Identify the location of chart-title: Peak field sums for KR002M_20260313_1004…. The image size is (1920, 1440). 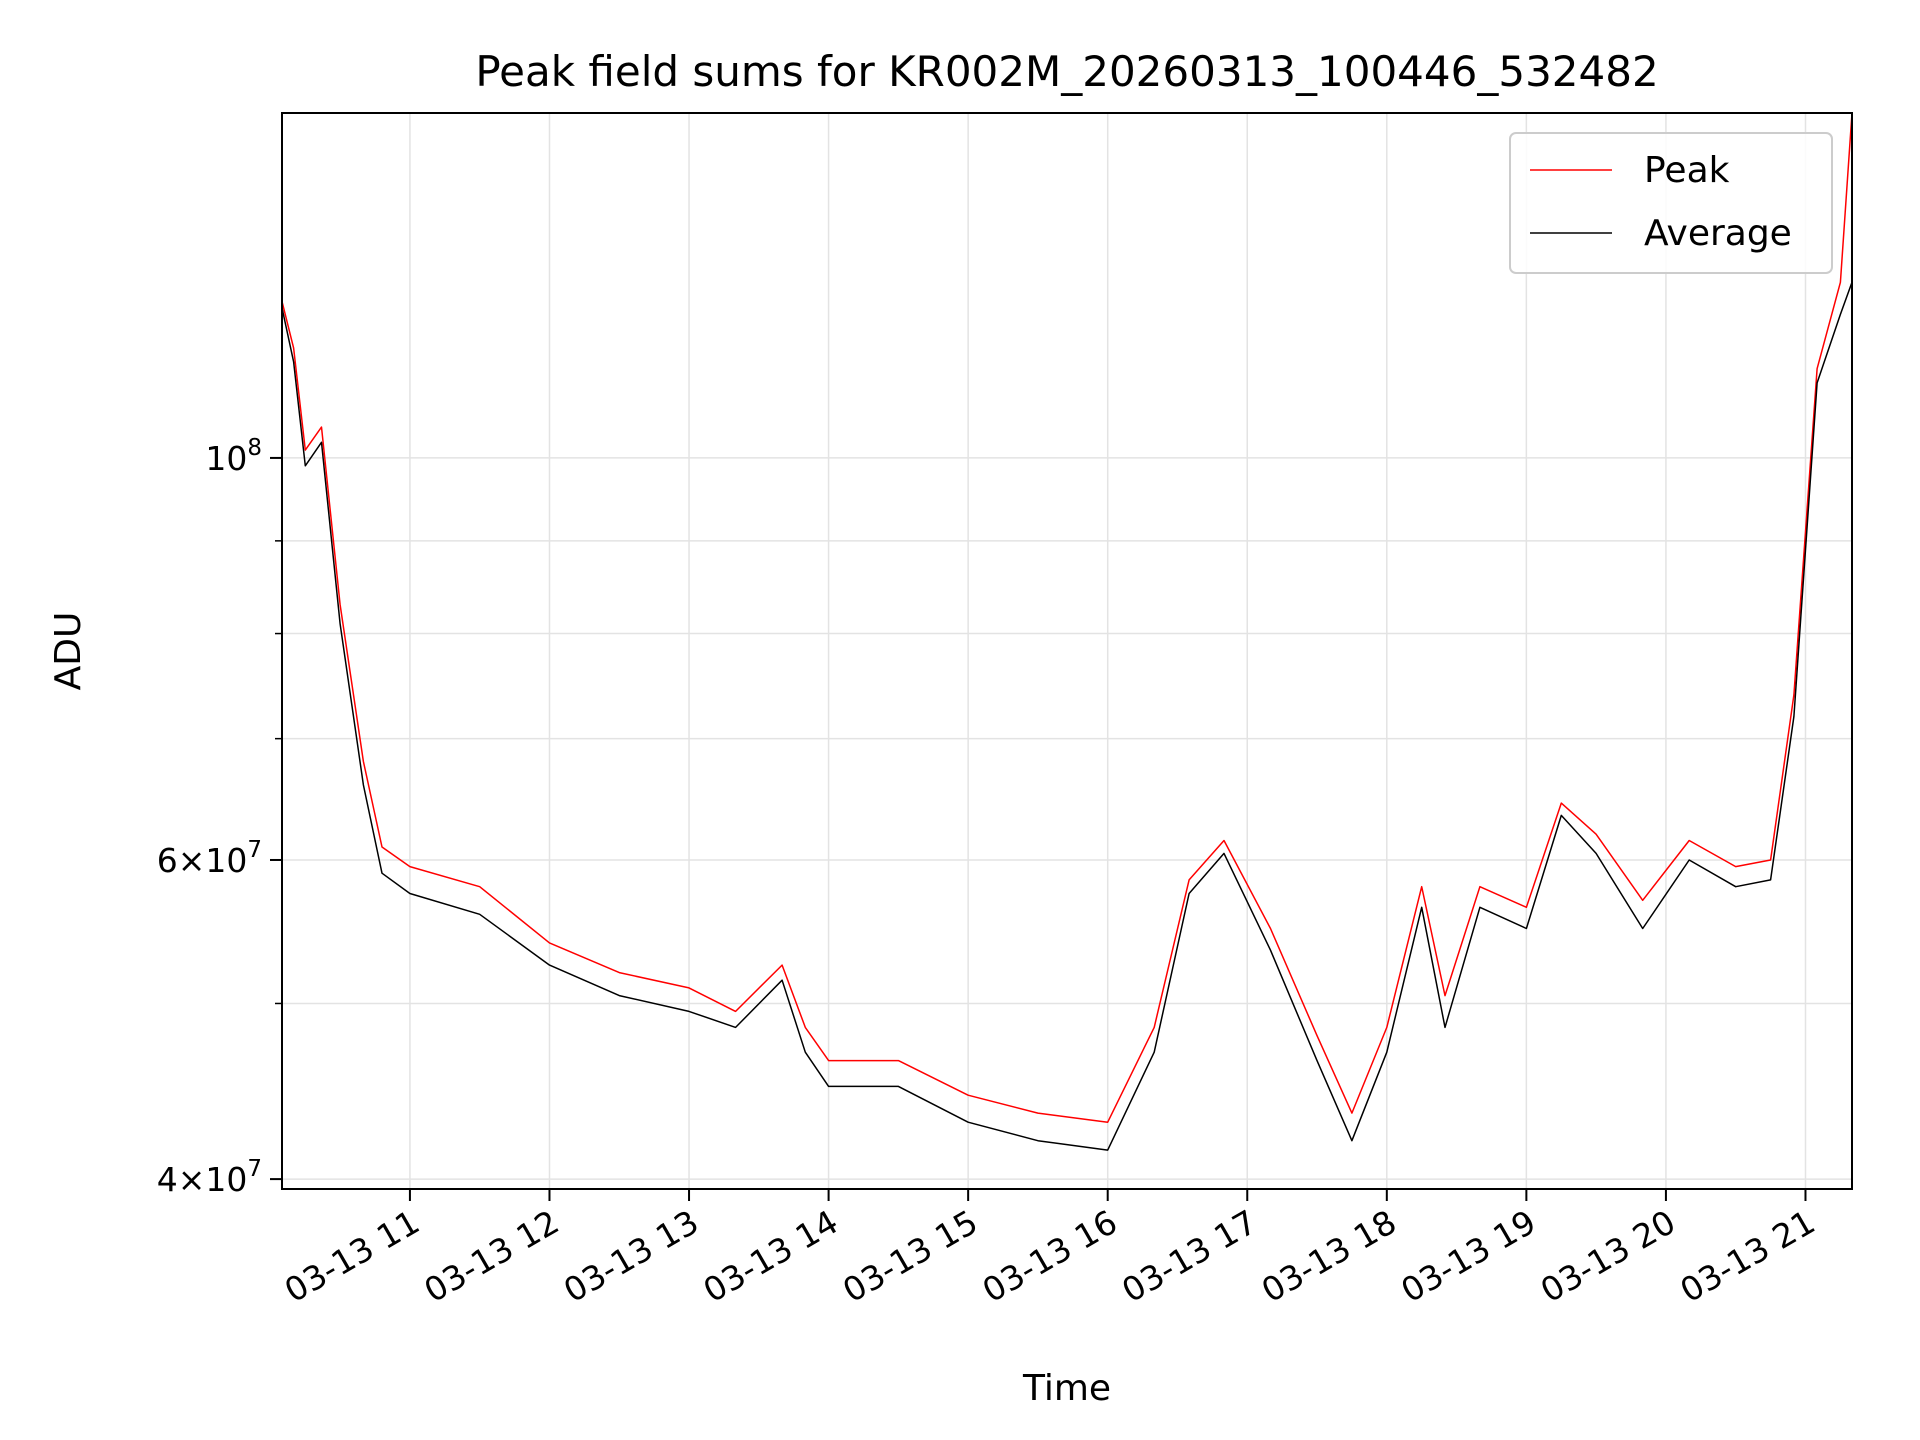
(1066, 71).